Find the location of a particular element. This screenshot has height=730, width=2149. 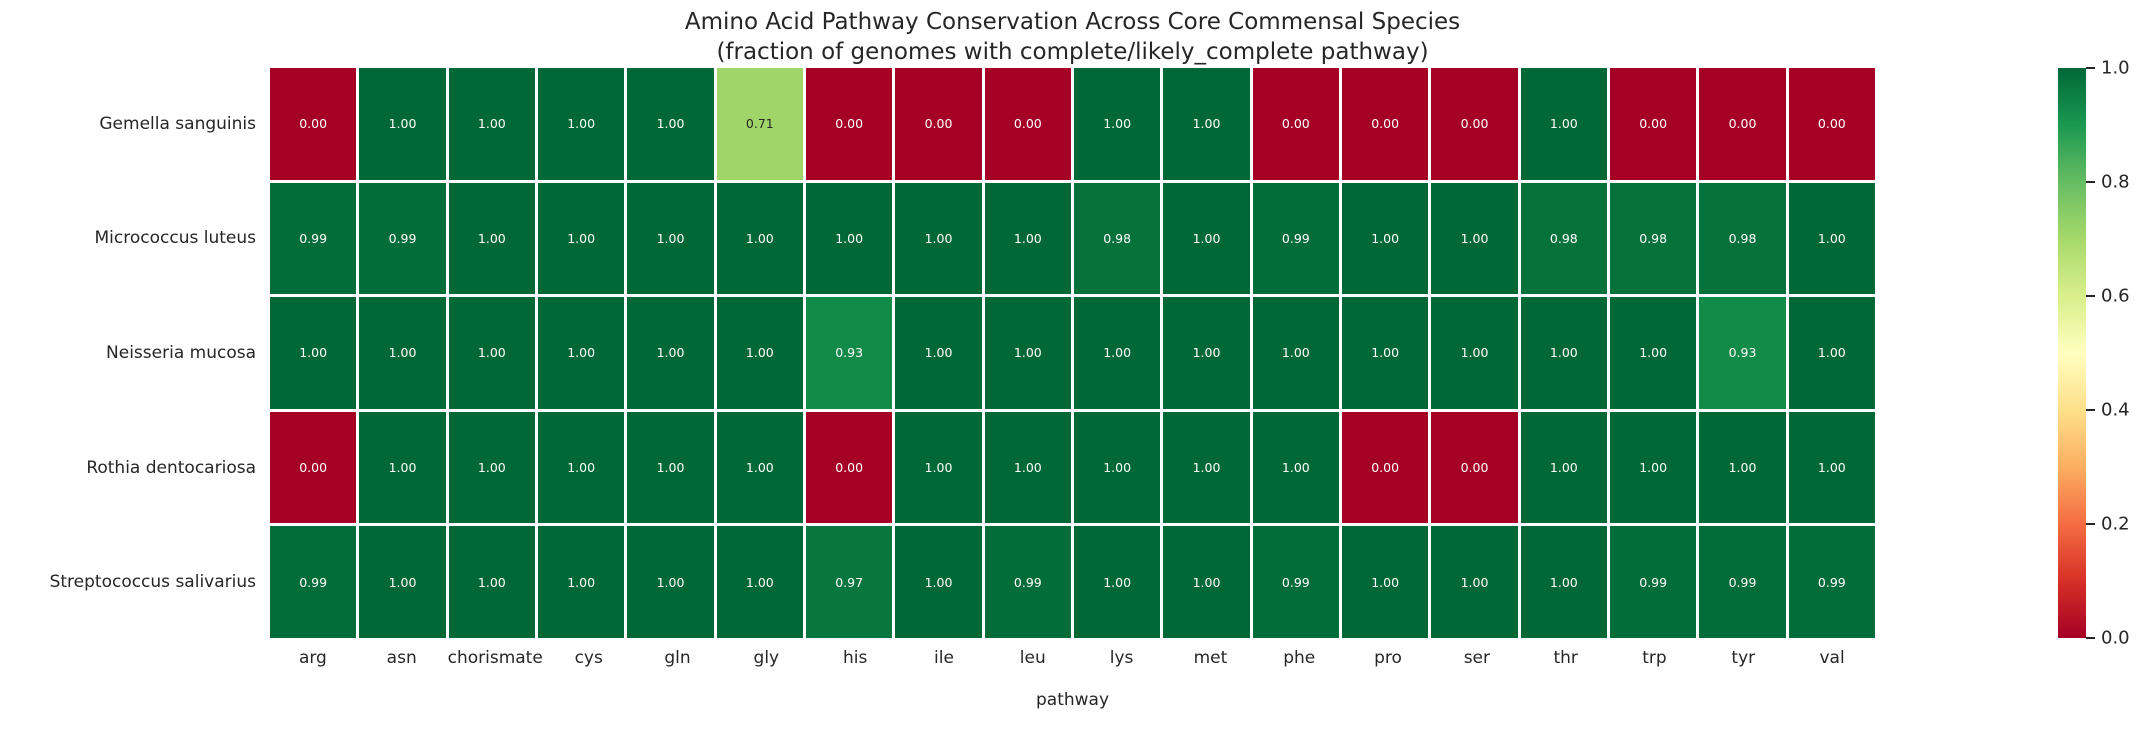

colorbar-tick-label: 0.6 is located at coordinates (2115, 296).